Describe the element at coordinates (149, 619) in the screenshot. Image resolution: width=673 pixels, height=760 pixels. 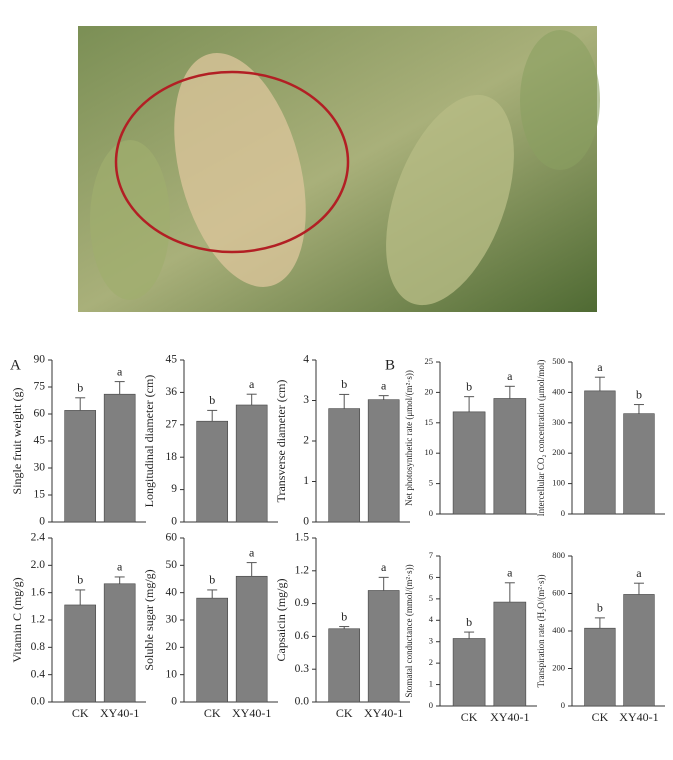
I see `y-axis-label: Soluble sugar (mg/g)` at that location.